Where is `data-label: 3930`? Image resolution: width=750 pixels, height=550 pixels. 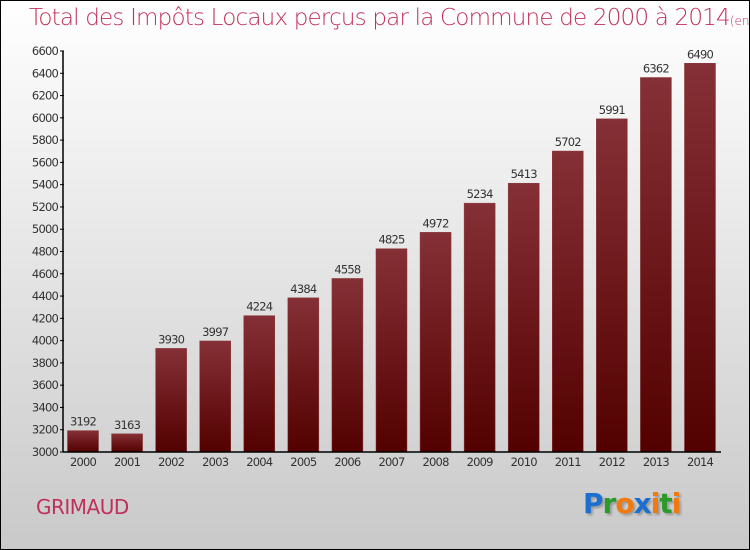
data-label: 3930 is located at coordinates (171, 339).